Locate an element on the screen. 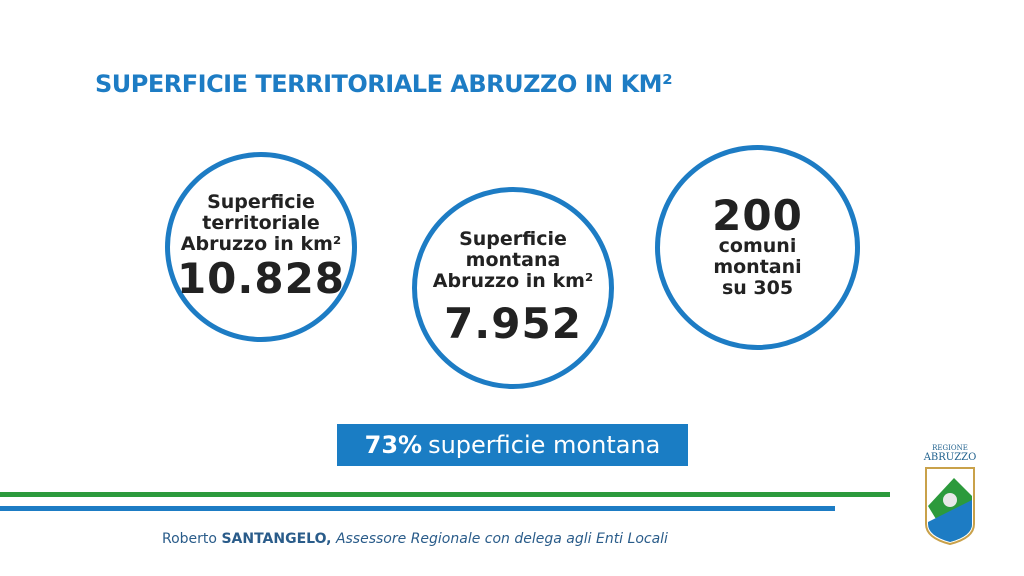 This screenshot has width=1024, height=576. circle-value: 200 is located at coordinates (757, 215).